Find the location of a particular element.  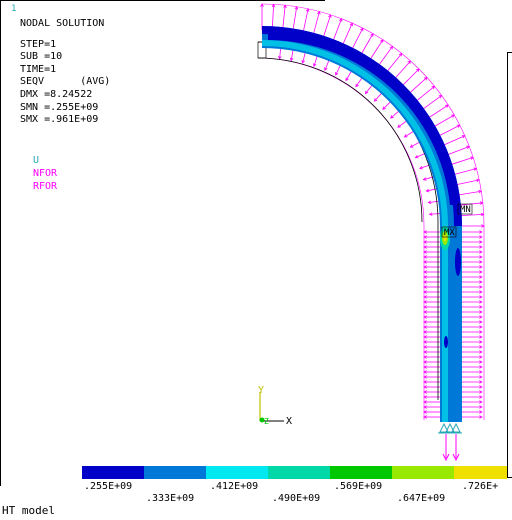

plot-left-border is located at coordinates (0, 243).